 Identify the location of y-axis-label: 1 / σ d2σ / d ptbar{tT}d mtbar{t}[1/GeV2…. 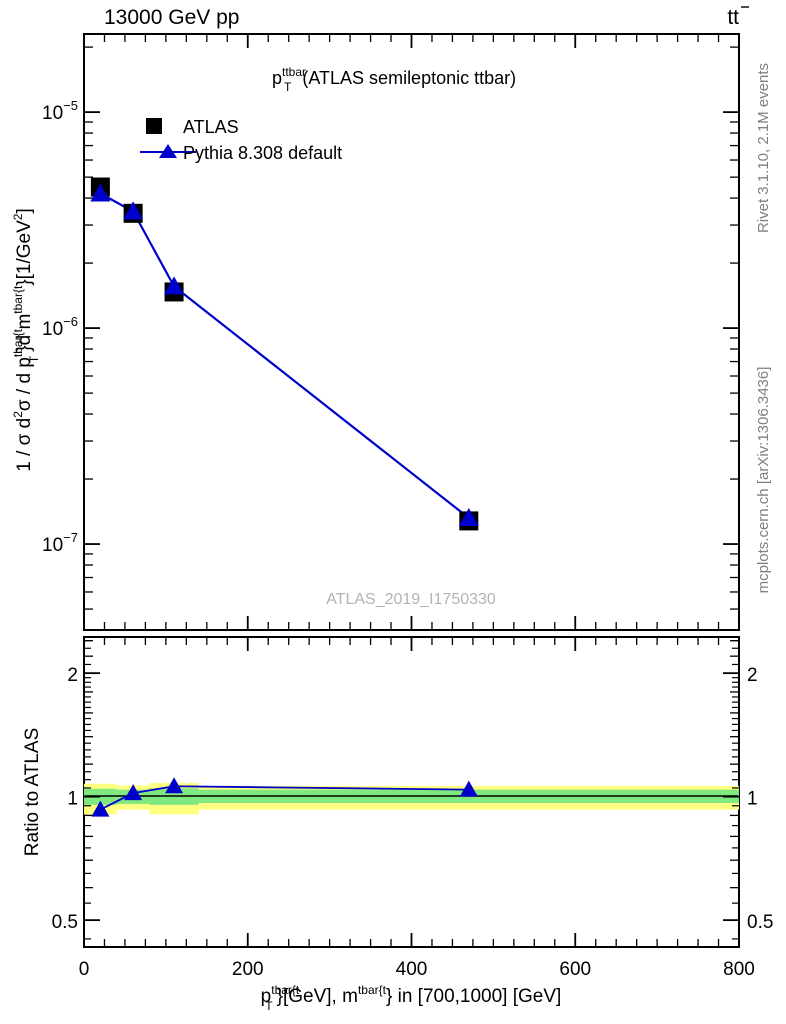
(26, 340).